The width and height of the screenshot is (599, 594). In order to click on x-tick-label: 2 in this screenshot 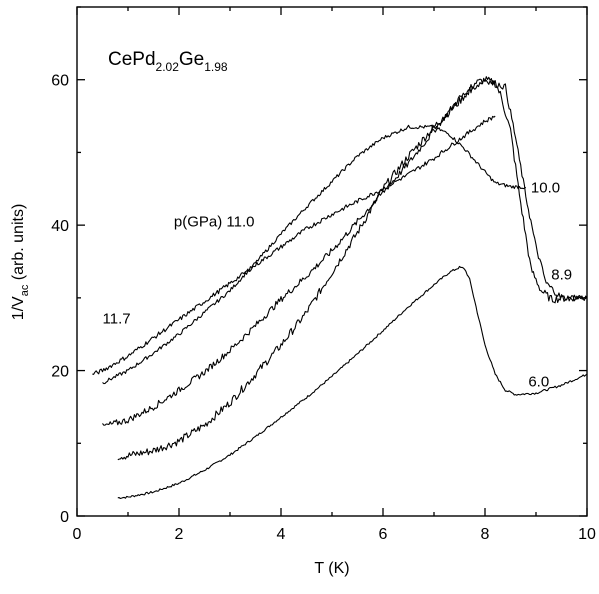, I will do `click(179, 534)`.